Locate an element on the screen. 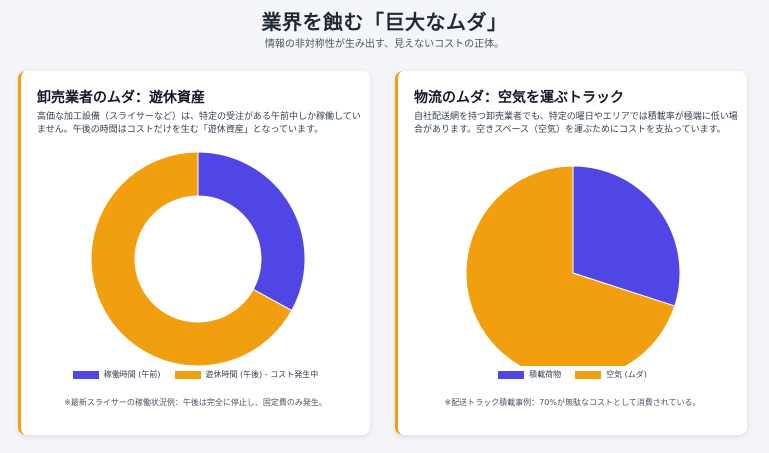  doughnut-chart is located at coordinates (198, 258).